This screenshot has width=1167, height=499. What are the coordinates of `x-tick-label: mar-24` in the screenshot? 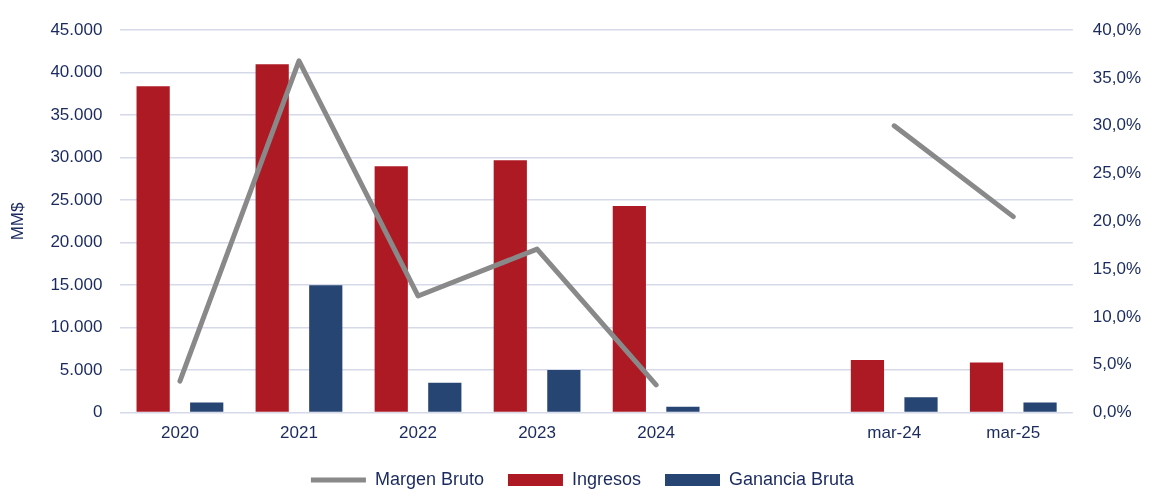 It's located at (894, 433).